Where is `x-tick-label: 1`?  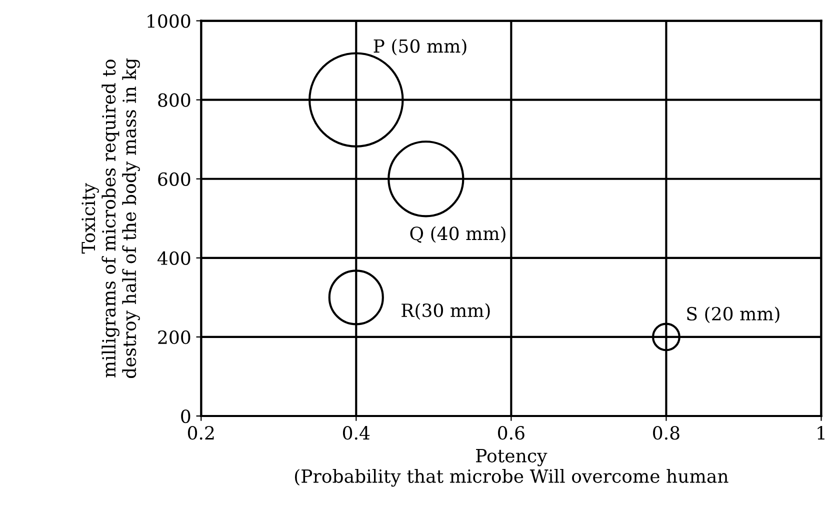
x-tick-label: 1 is located at coordinates (821, 433).